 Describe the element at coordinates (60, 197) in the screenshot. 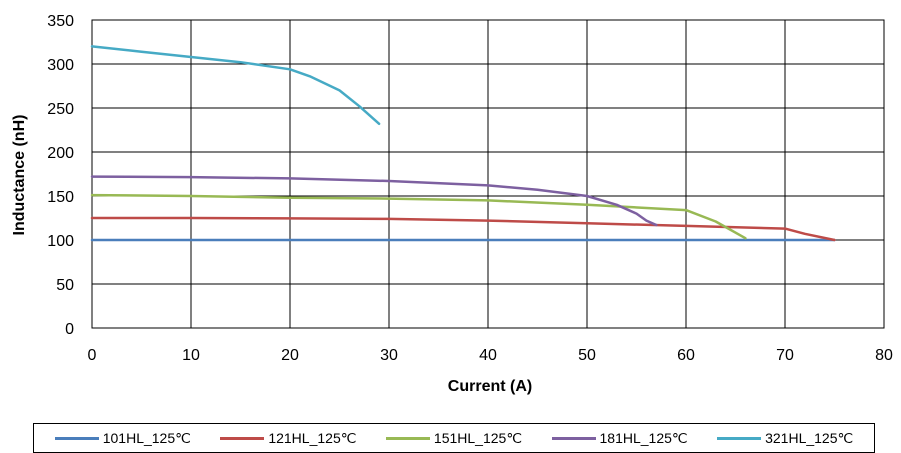

I see `y-tick-label: 150` at that location.